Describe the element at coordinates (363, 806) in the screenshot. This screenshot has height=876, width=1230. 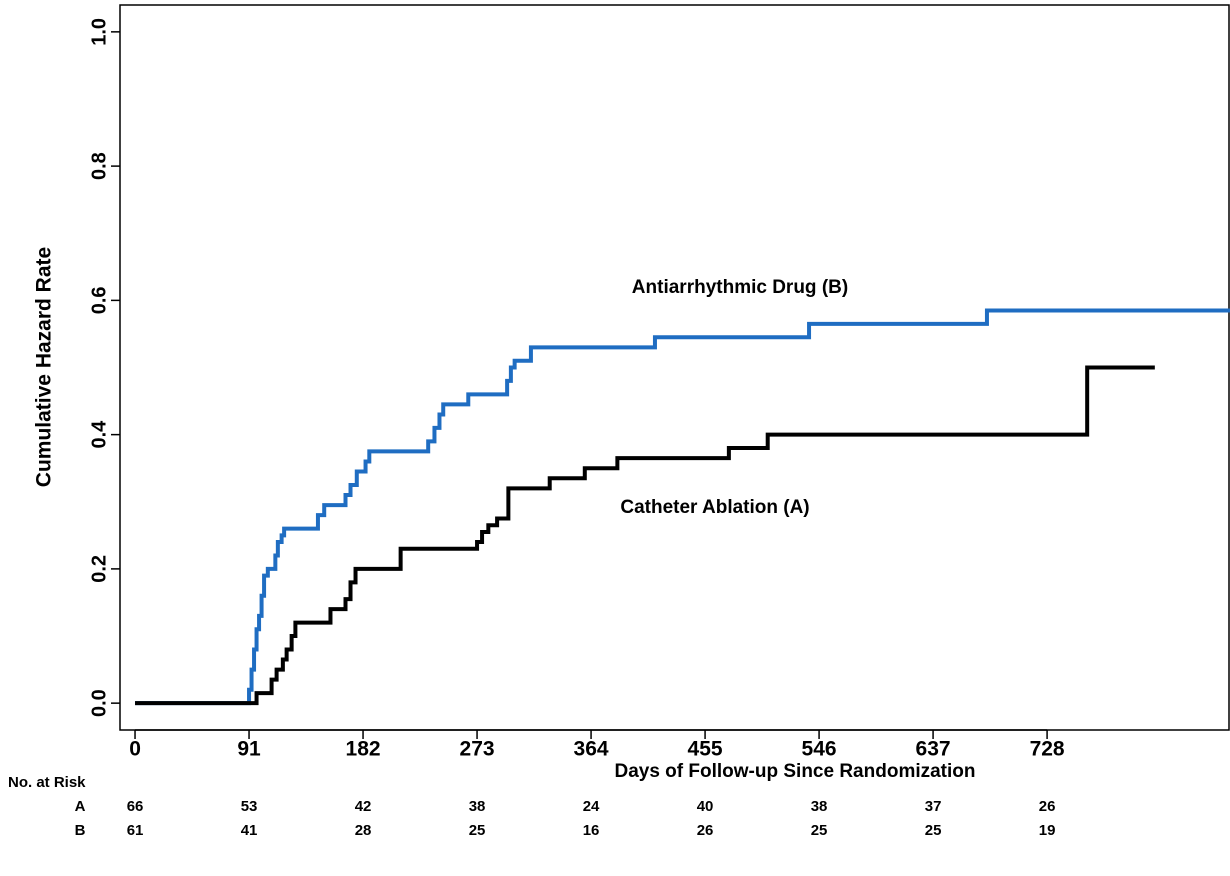
I see `risk-count: 42` at that location.